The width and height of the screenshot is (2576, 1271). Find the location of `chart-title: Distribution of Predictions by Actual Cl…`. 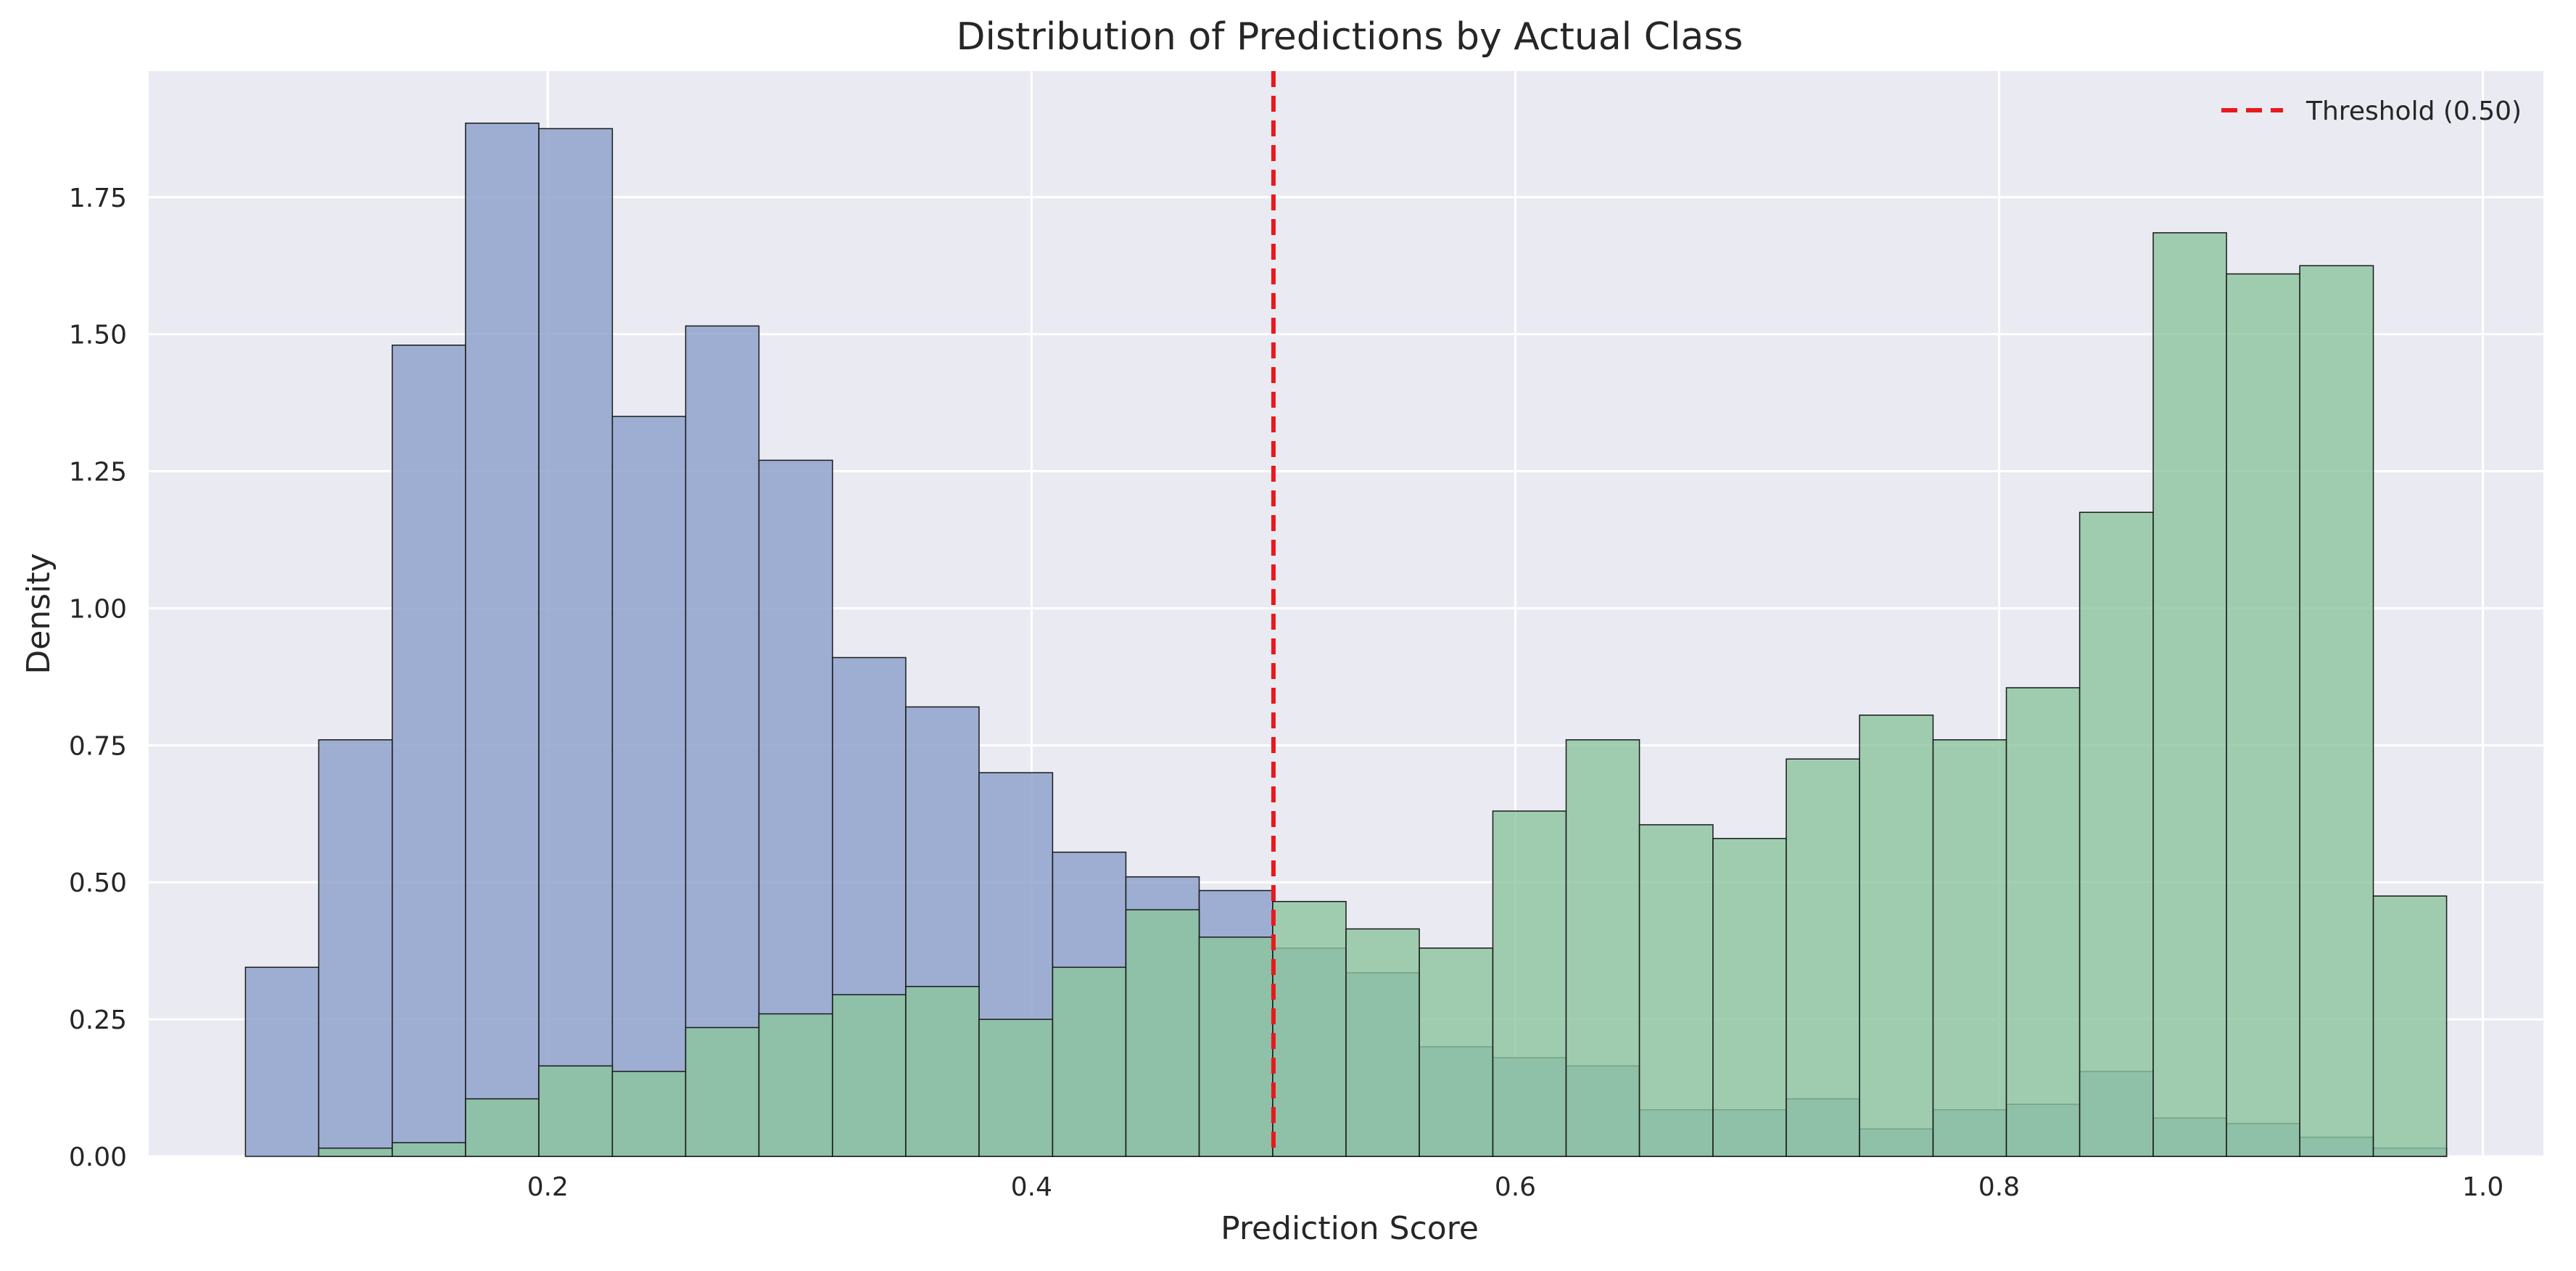

chart-title: Distribution of Predictions by Actual Cl… is located at coordinates (1349, 37).